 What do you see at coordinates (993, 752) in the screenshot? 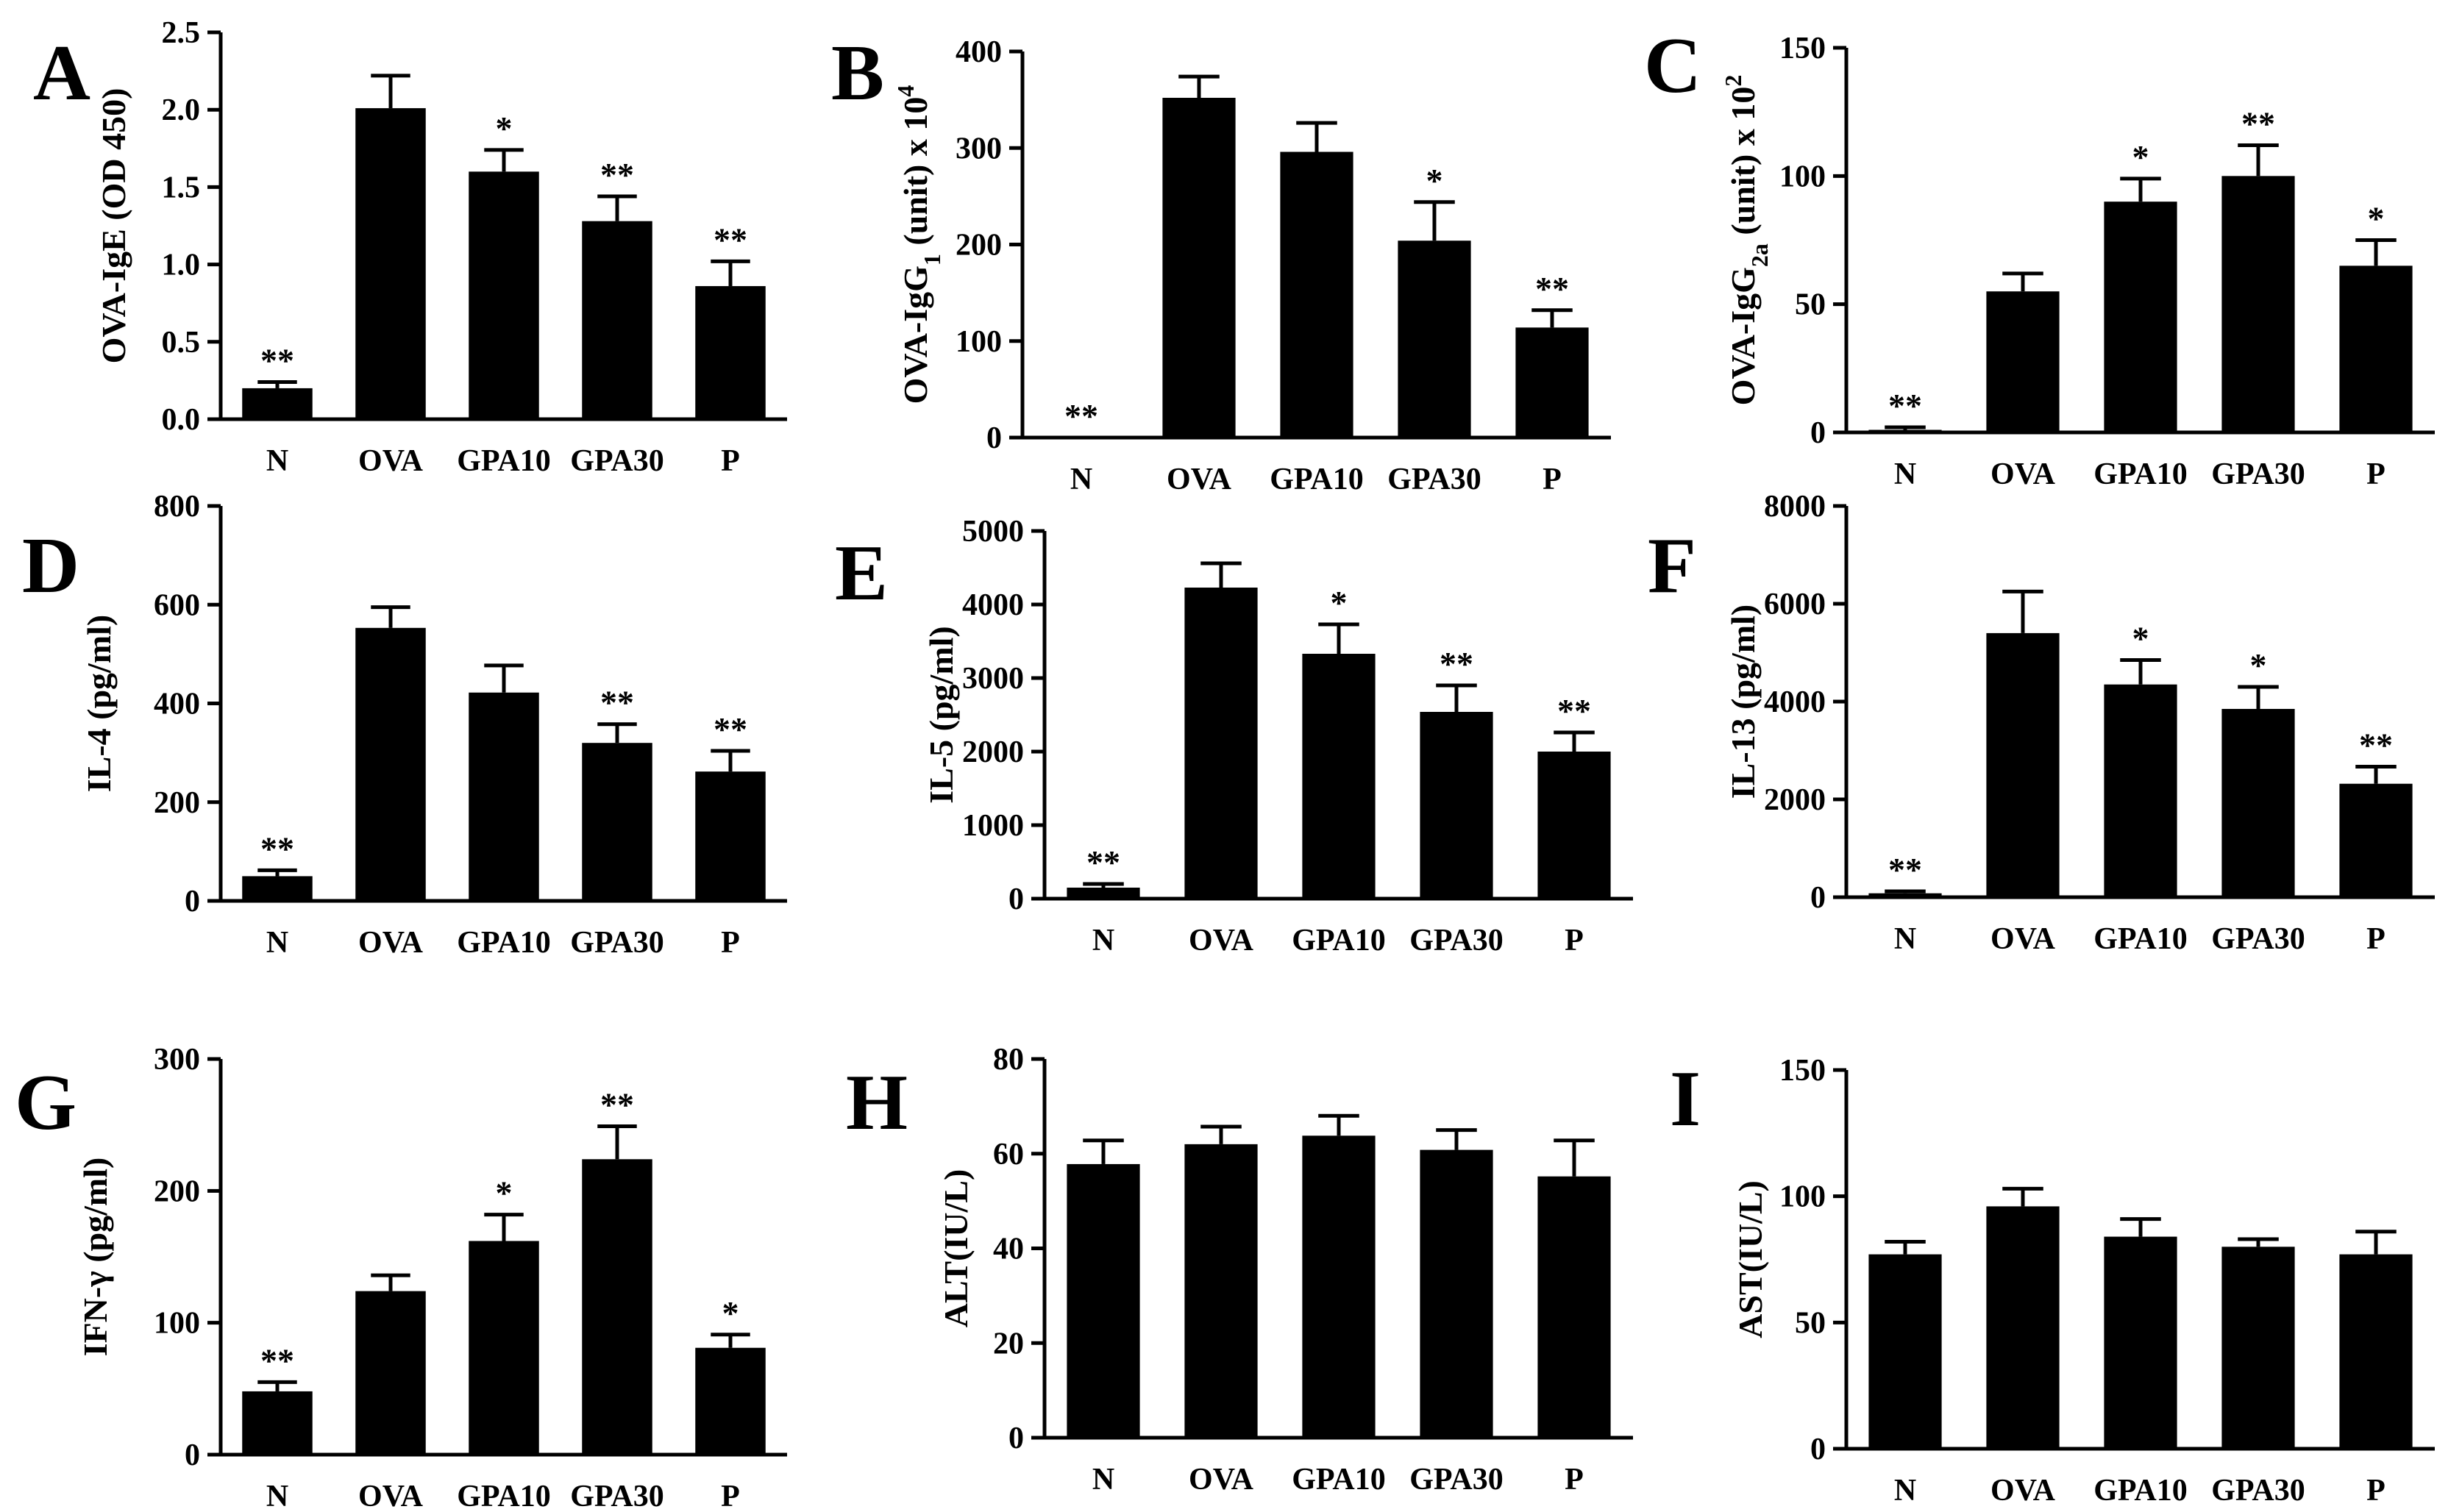
I see `y-tick-label: 2000` at bounding box center [993, 752].